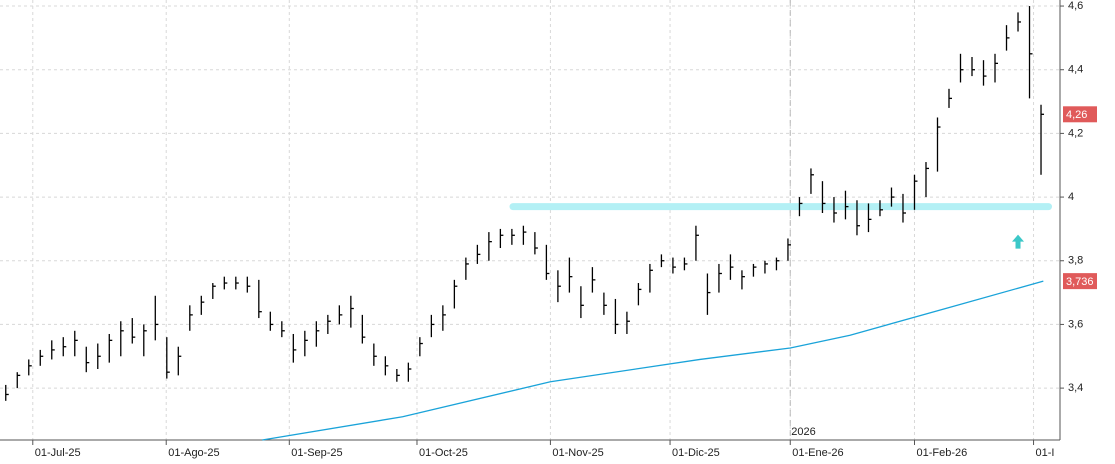 The width and height of the screenshot is (1115, 464). I want to click on x-tick-label: 01-Jul-25, so click(58, 453).